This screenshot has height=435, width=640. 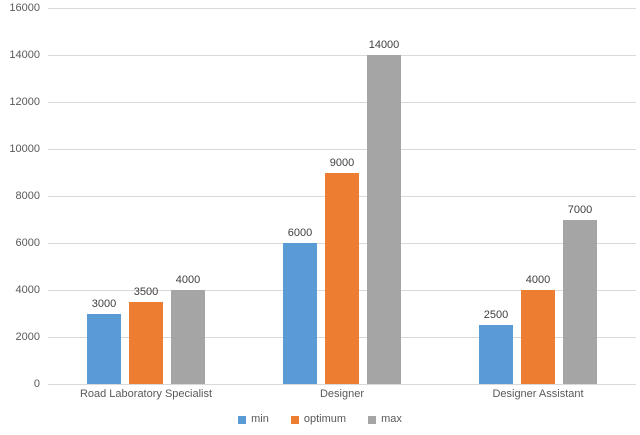 What do you see at coordinates (27, 290) in the screenshot?
I see `y-tick-label: 4000` at bounding box center [27, 290].